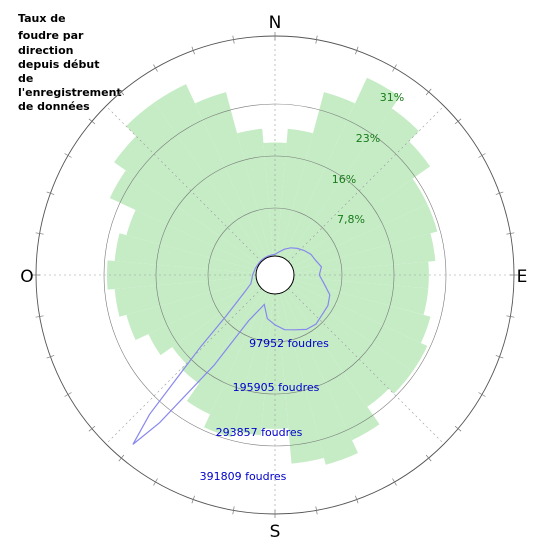 This screenshot has height=550, width=550. Describe the element at coordinates (368, 138) in the screenshot. I see `percent-tick-label: 23%` at that location.